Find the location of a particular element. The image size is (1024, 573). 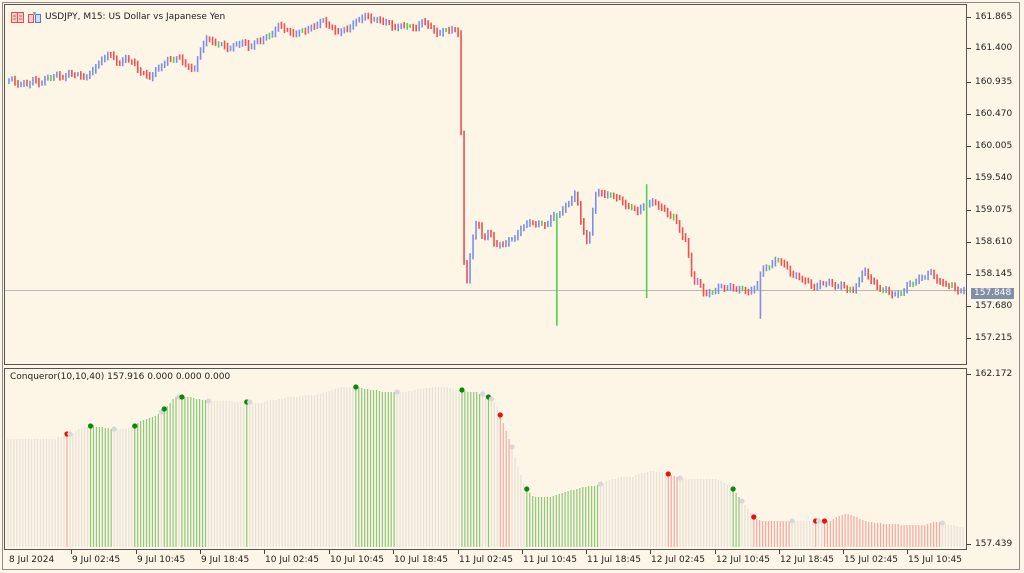

time-axis-label: 15 Jul 10:45 is located at coordinates (935, 560).